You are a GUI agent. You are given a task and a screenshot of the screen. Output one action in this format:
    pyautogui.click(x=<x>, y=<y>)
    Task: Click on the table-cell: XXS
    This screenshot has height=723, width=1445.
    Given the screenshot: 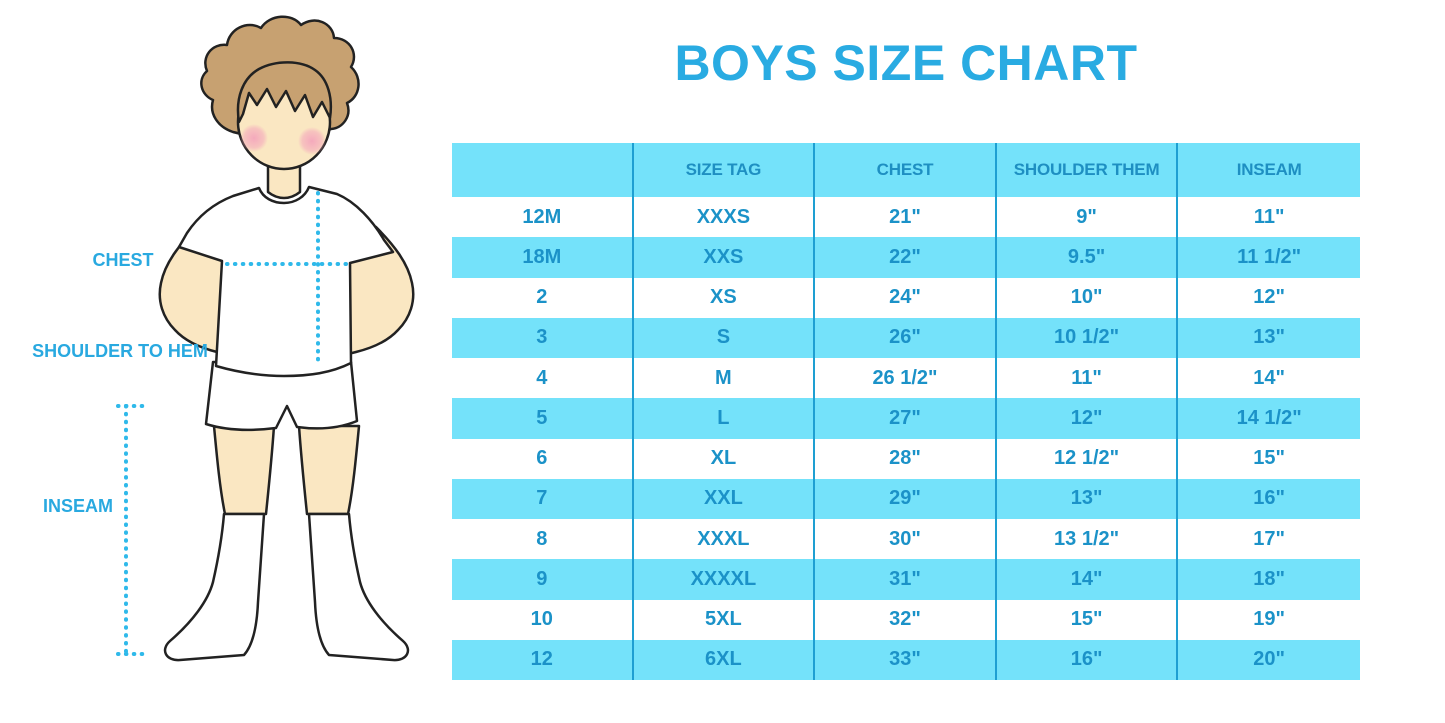 What is the action you would take?
    pyautogui.click(x=724, y=257)
    